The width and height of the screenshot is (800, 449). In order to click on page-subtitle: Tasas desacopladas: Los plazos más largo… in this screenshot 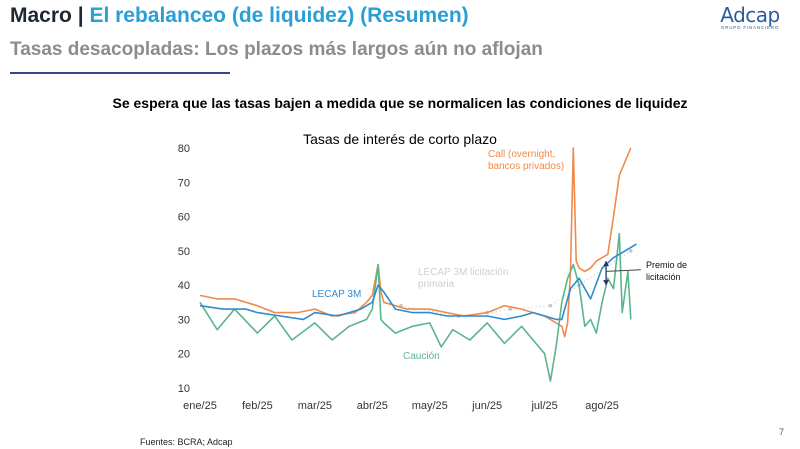, I will do `click(276, 49)`.